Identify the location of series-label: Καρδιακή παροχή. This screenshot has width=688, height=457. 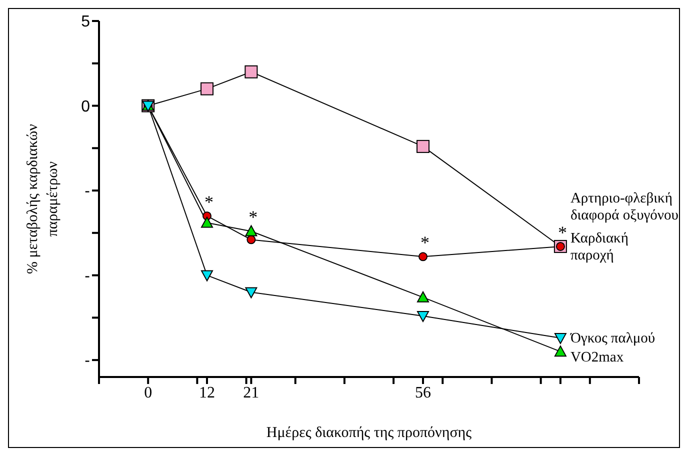
(599, 247).